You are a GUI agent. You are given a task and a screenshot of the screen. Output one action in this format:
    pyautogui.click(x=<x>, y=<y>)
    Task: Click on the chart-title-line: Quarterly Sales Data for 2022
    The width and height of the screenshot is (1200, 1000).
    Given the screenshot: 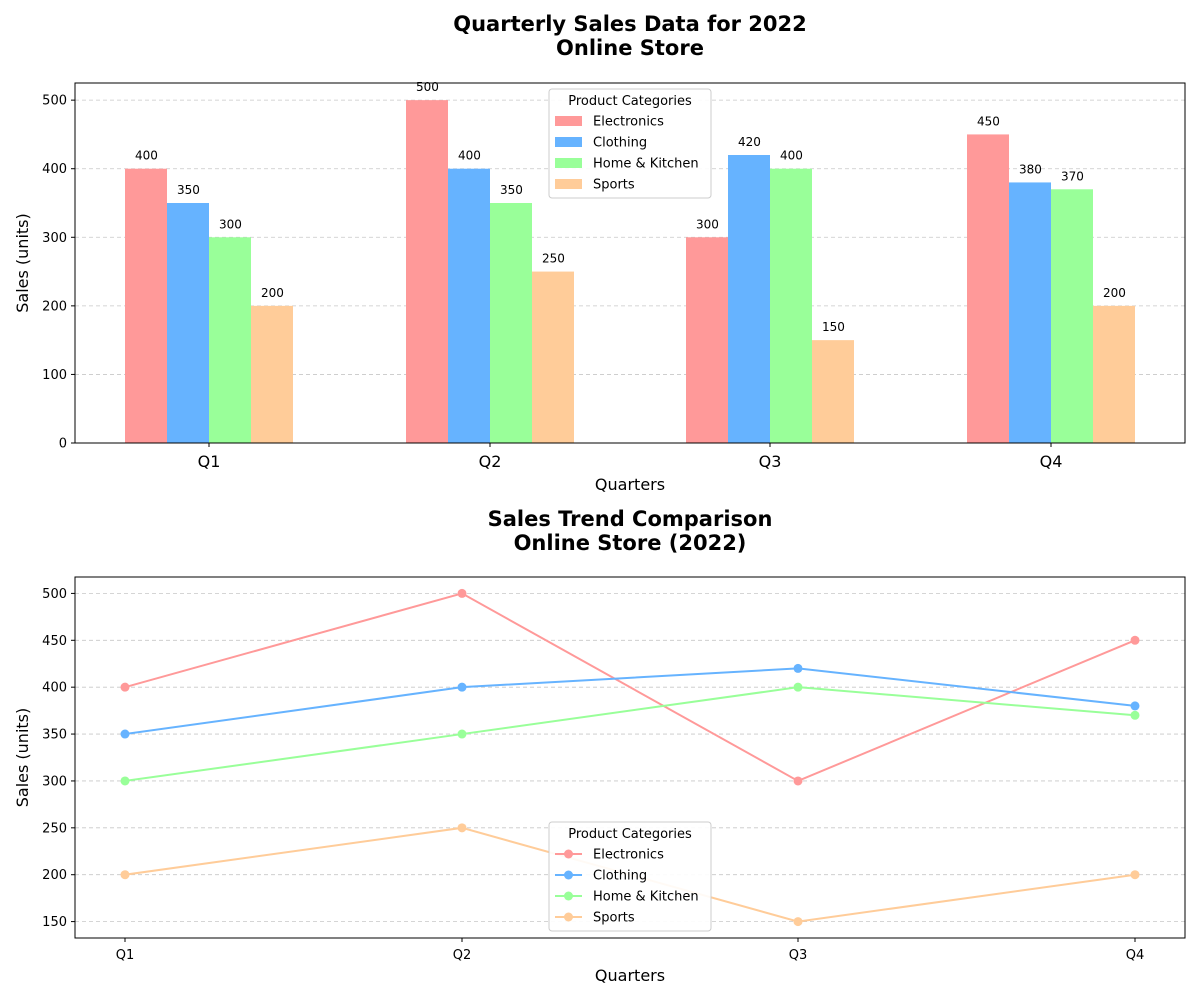 What is the action you would take?
    pyautogui.click(x=630, y=24)
    